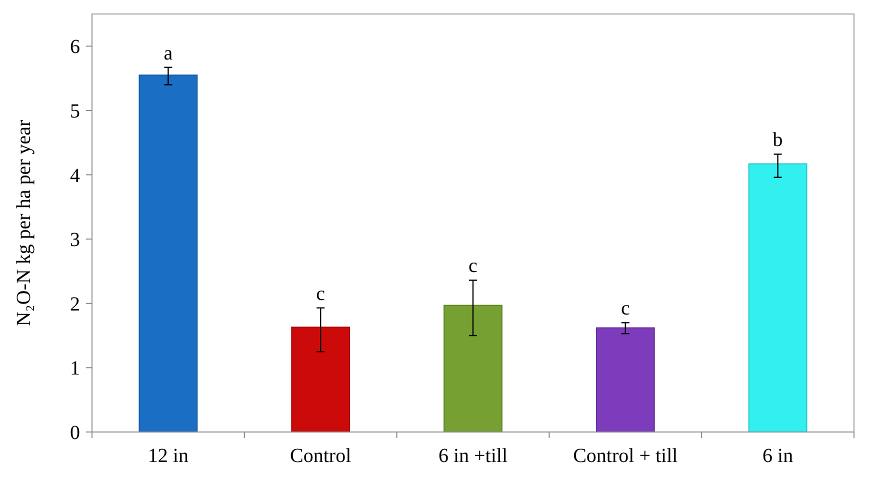 The width and height of the screenshot is (870, 495). I want to click on x-tick-label: 12 in, so click(168, 456).